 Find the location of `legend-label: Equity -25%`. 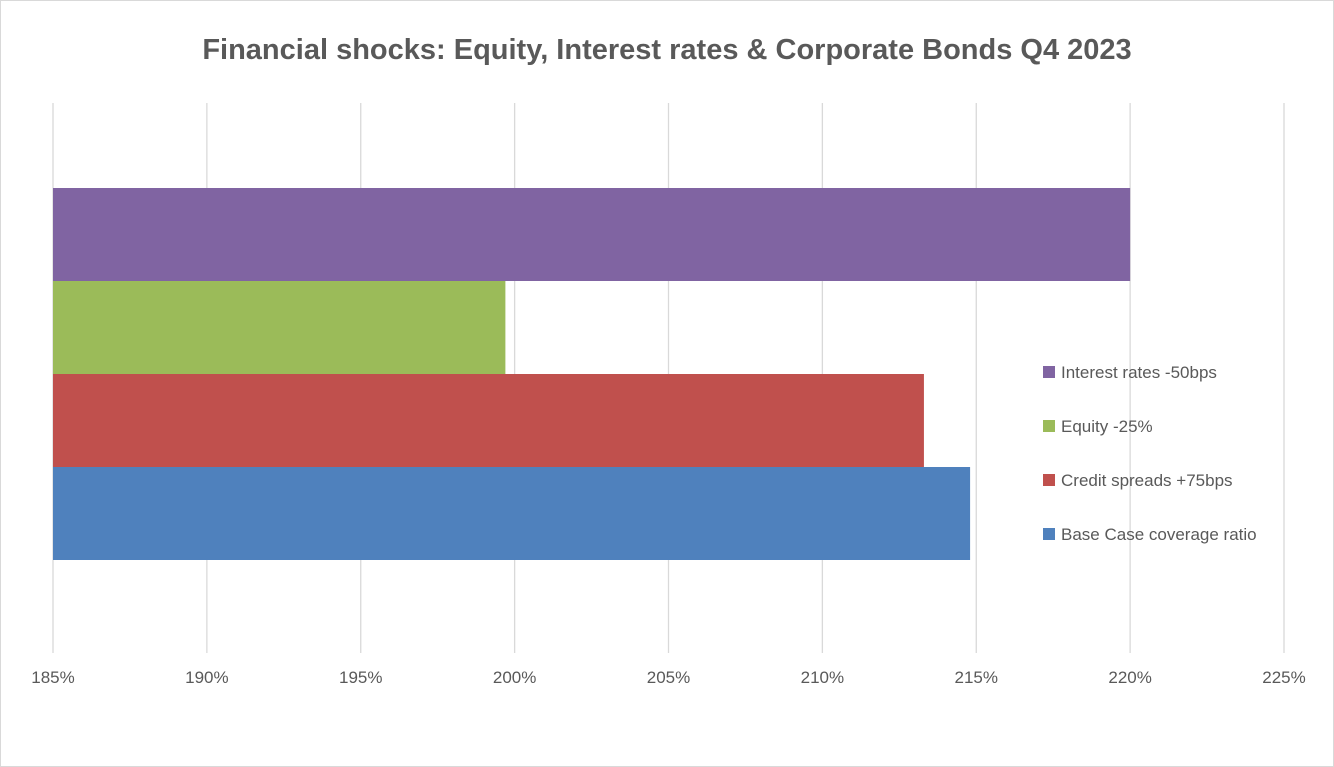

legend-label: Equity -25% is located at coordinates (1107, 426).